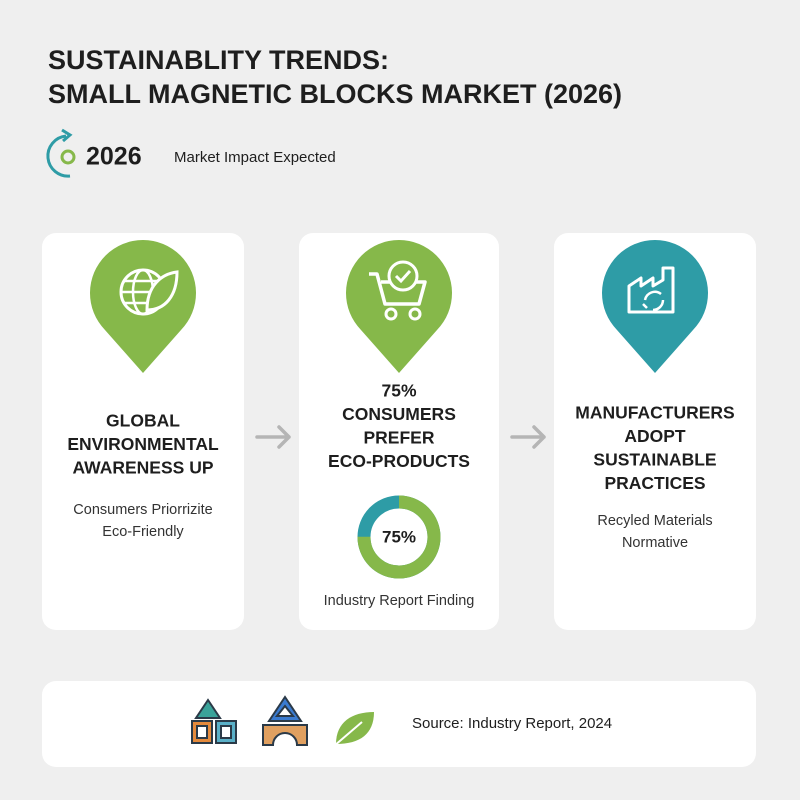 This screenshot has width=800, height=800. What do you see at coordinates (654, 483) in the screenshot?
I see `card-heading: PRACTICES` at bounding box center [654, 483].